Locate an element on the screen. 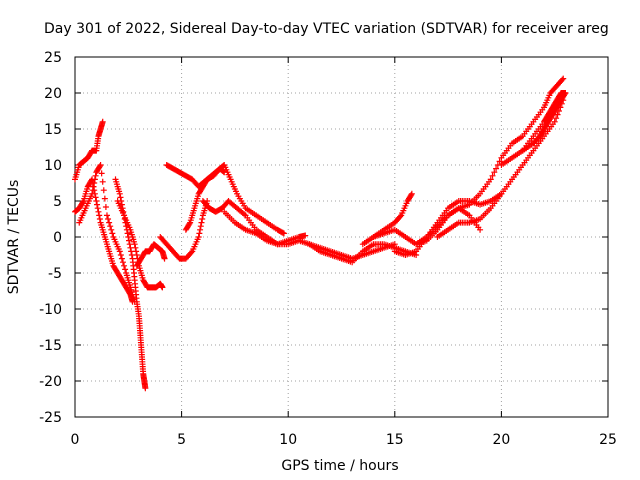 Image resolution: width=640 pixels, height=480 pixels. y-tick-label: 25 is located at coordinates (53, 58).